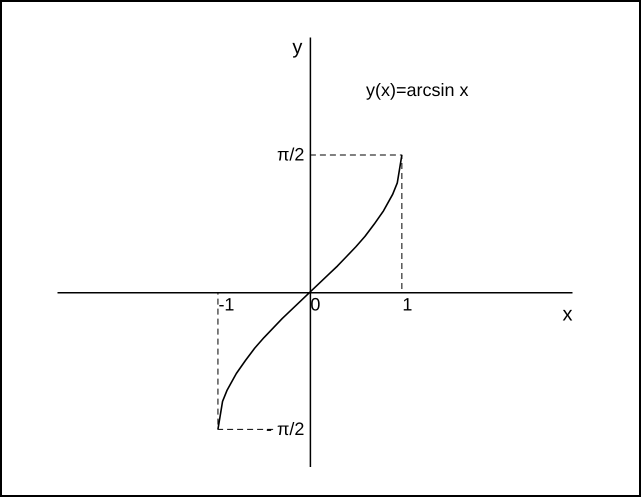  Describe the element at coordinates (417, 90) in the screenshot. I see `annotation: y(x)=arcsin x` at that location.